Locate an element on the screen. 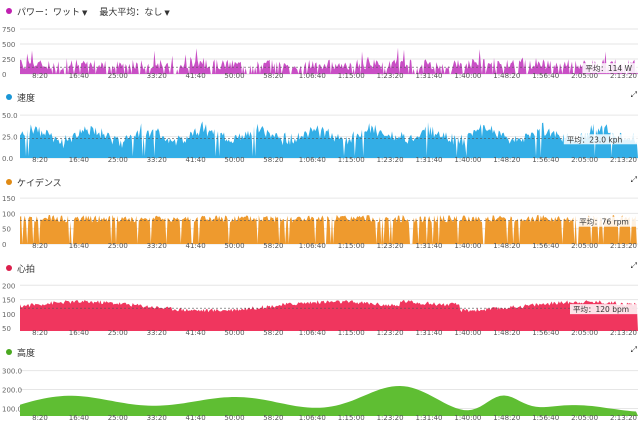 This screenshot has width=640, height=427. elevation-legend-dot is located at coordinates (9, 352).